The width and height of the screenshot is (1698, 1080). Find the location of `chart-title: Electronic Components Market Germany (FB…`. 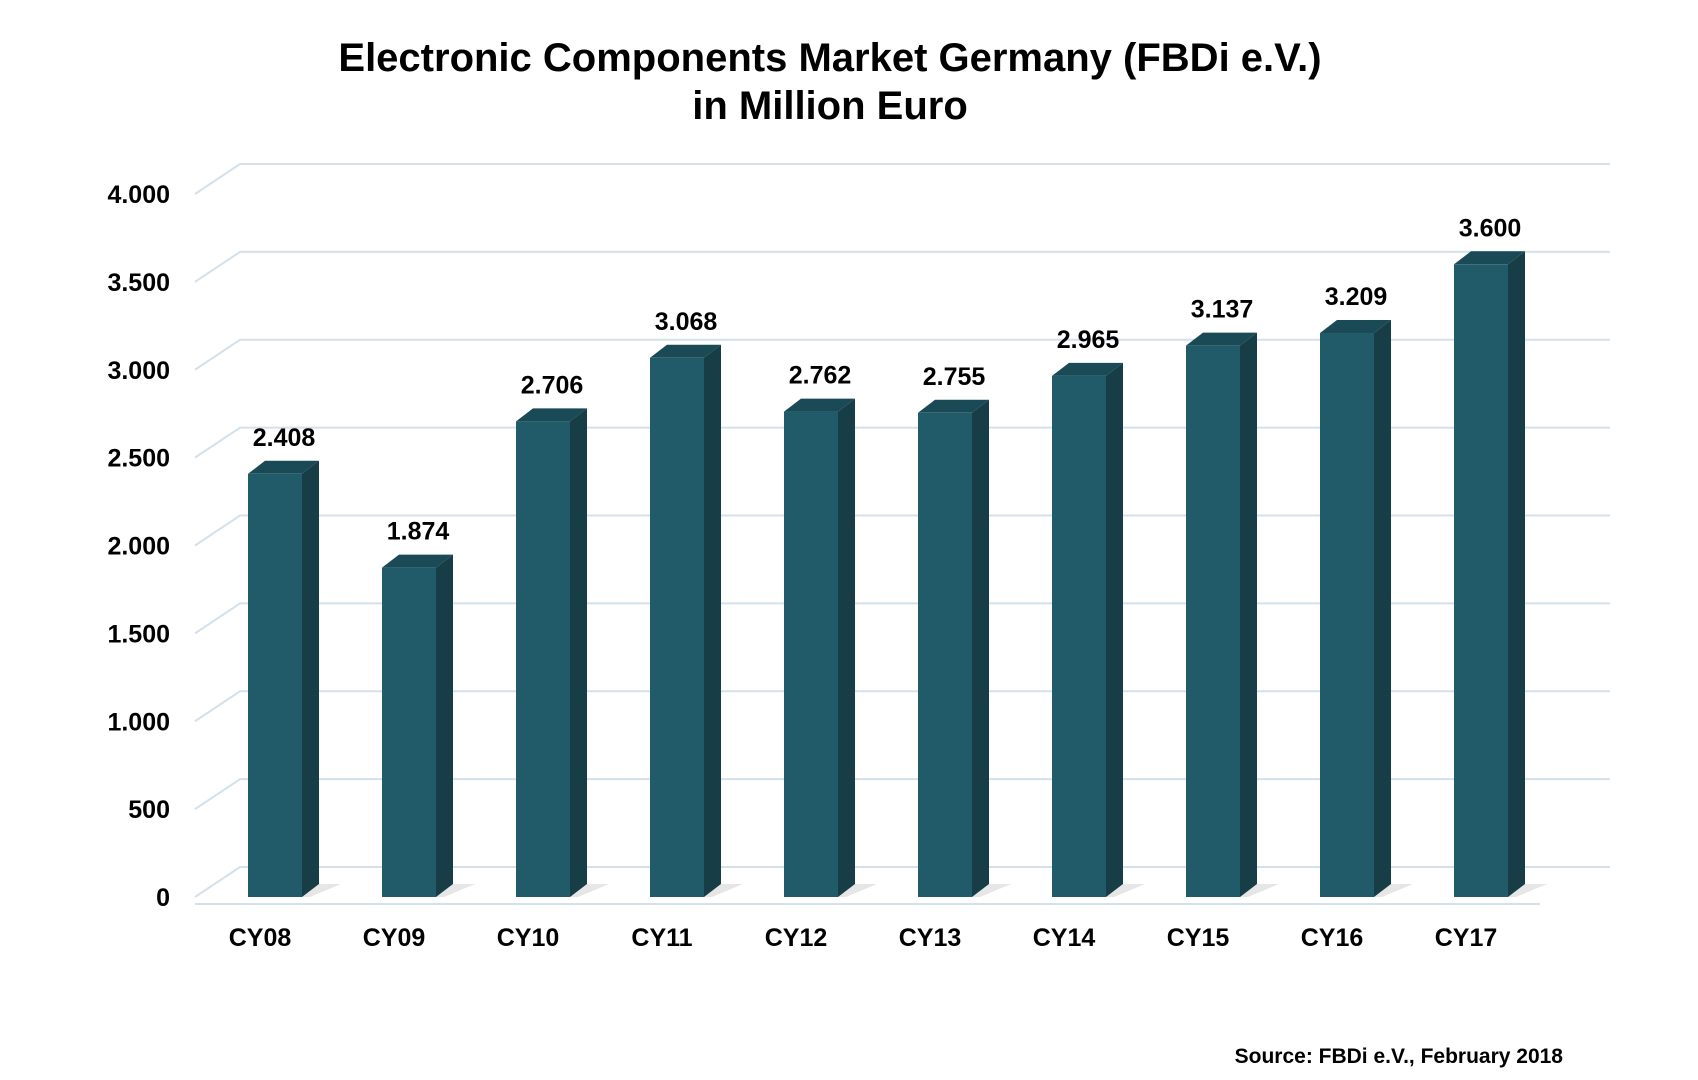

chart-title: Electronic Components Market Germany (FB… is located at coordinates (830, 82).